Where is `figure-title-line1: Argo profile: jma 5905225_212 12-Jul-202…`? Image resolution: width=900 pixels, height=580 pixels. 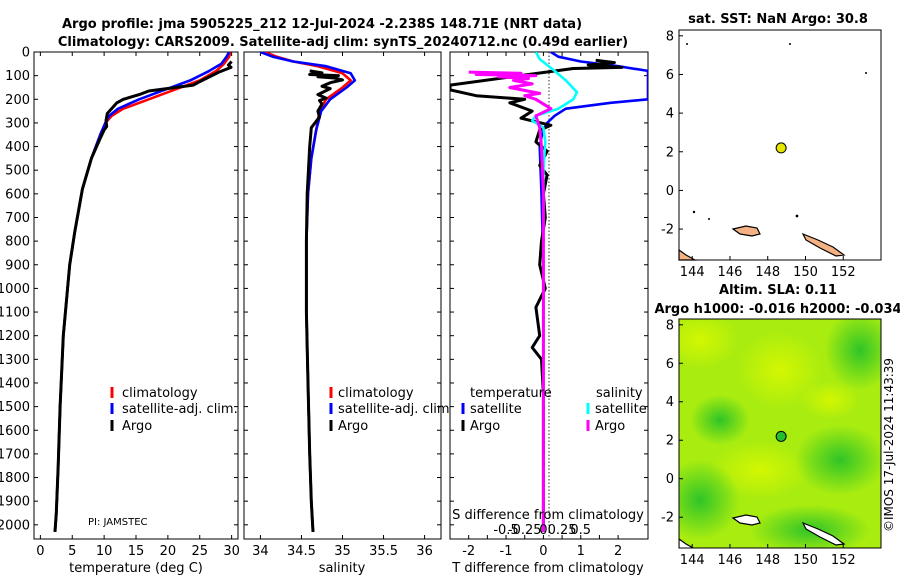 figure-title-line1: Argo profile: jma 5905225_212 12-Jul-202… is located at coordinates (322, 24).